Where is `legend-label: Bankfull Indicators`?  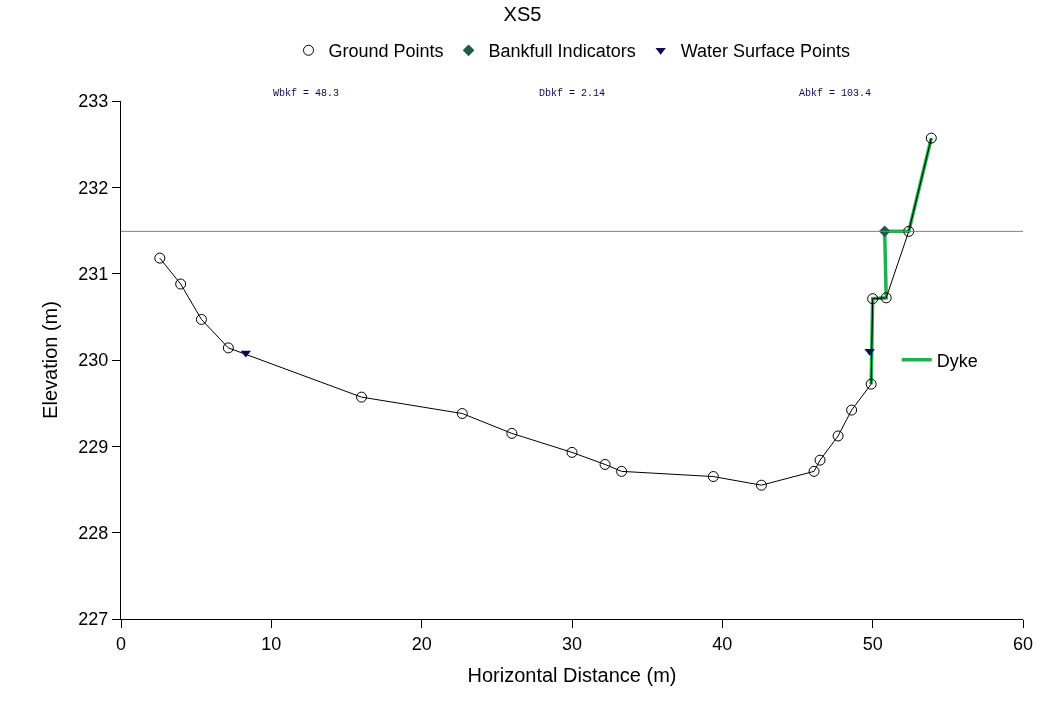
legend-label: Bankfull Indicators is located at coordinates (562, 51).